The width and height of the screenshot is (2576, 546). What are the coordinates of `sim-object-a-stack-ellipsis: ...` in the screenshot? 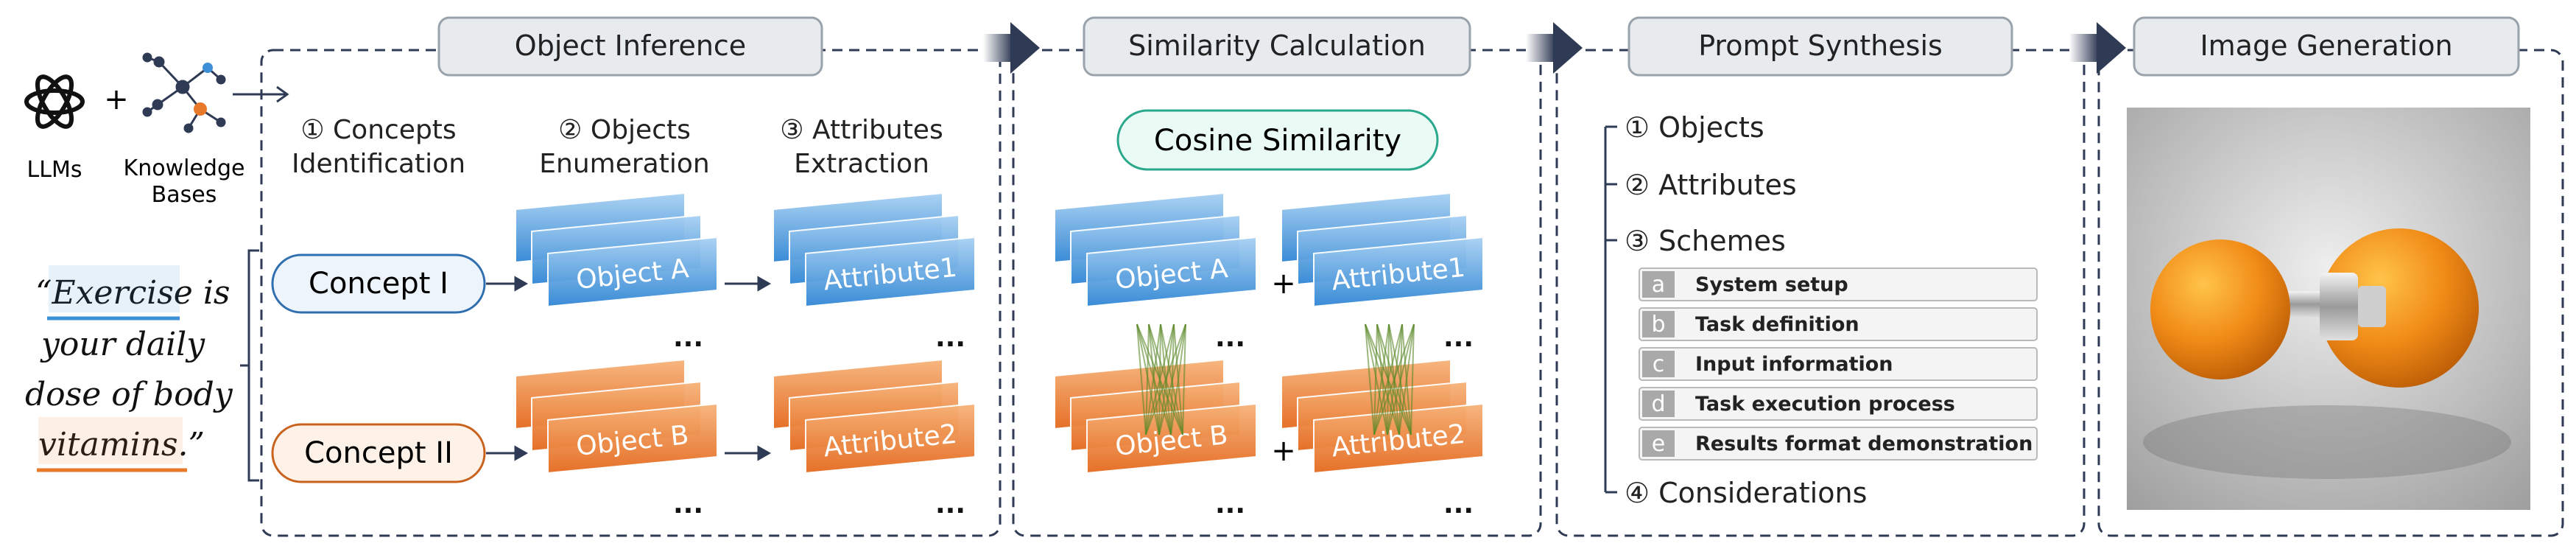 It's located at (1230, 338).